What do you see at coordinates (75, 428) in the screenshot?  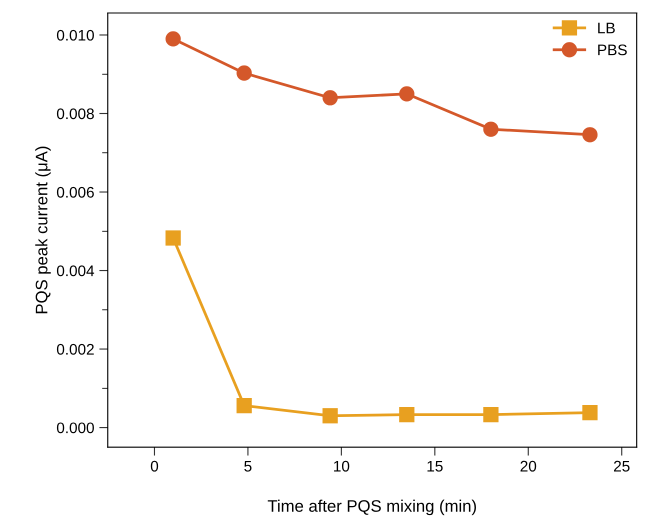 I see `y-tick-label: 0.000` at bounding box center [75, 428].